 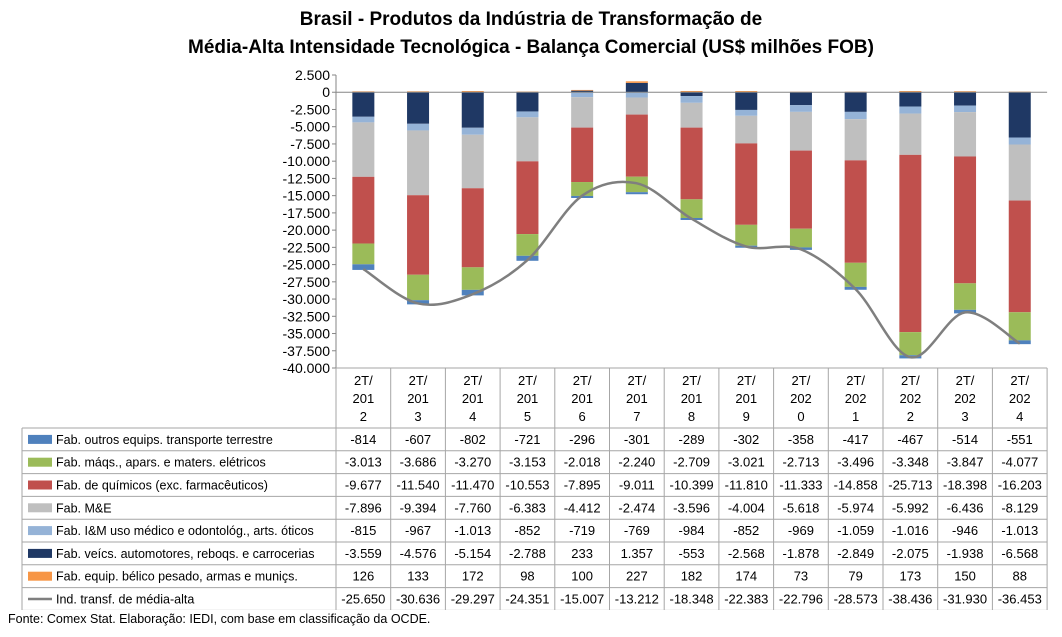 I want to click on data-cell: -969, so click(x=801, y=530).